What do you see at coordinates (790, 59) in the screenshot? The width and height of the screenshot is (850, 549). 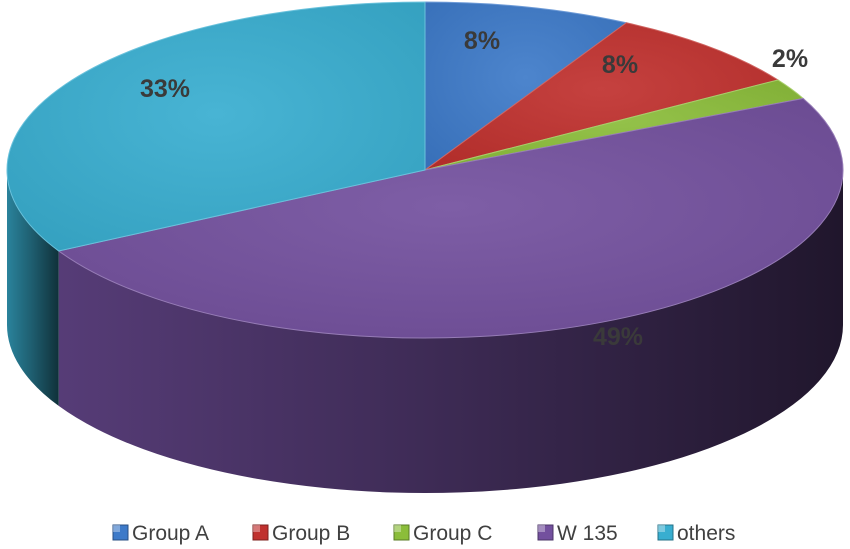 I see `data-label-group-c: 2%` at bounding box center [790, 59].